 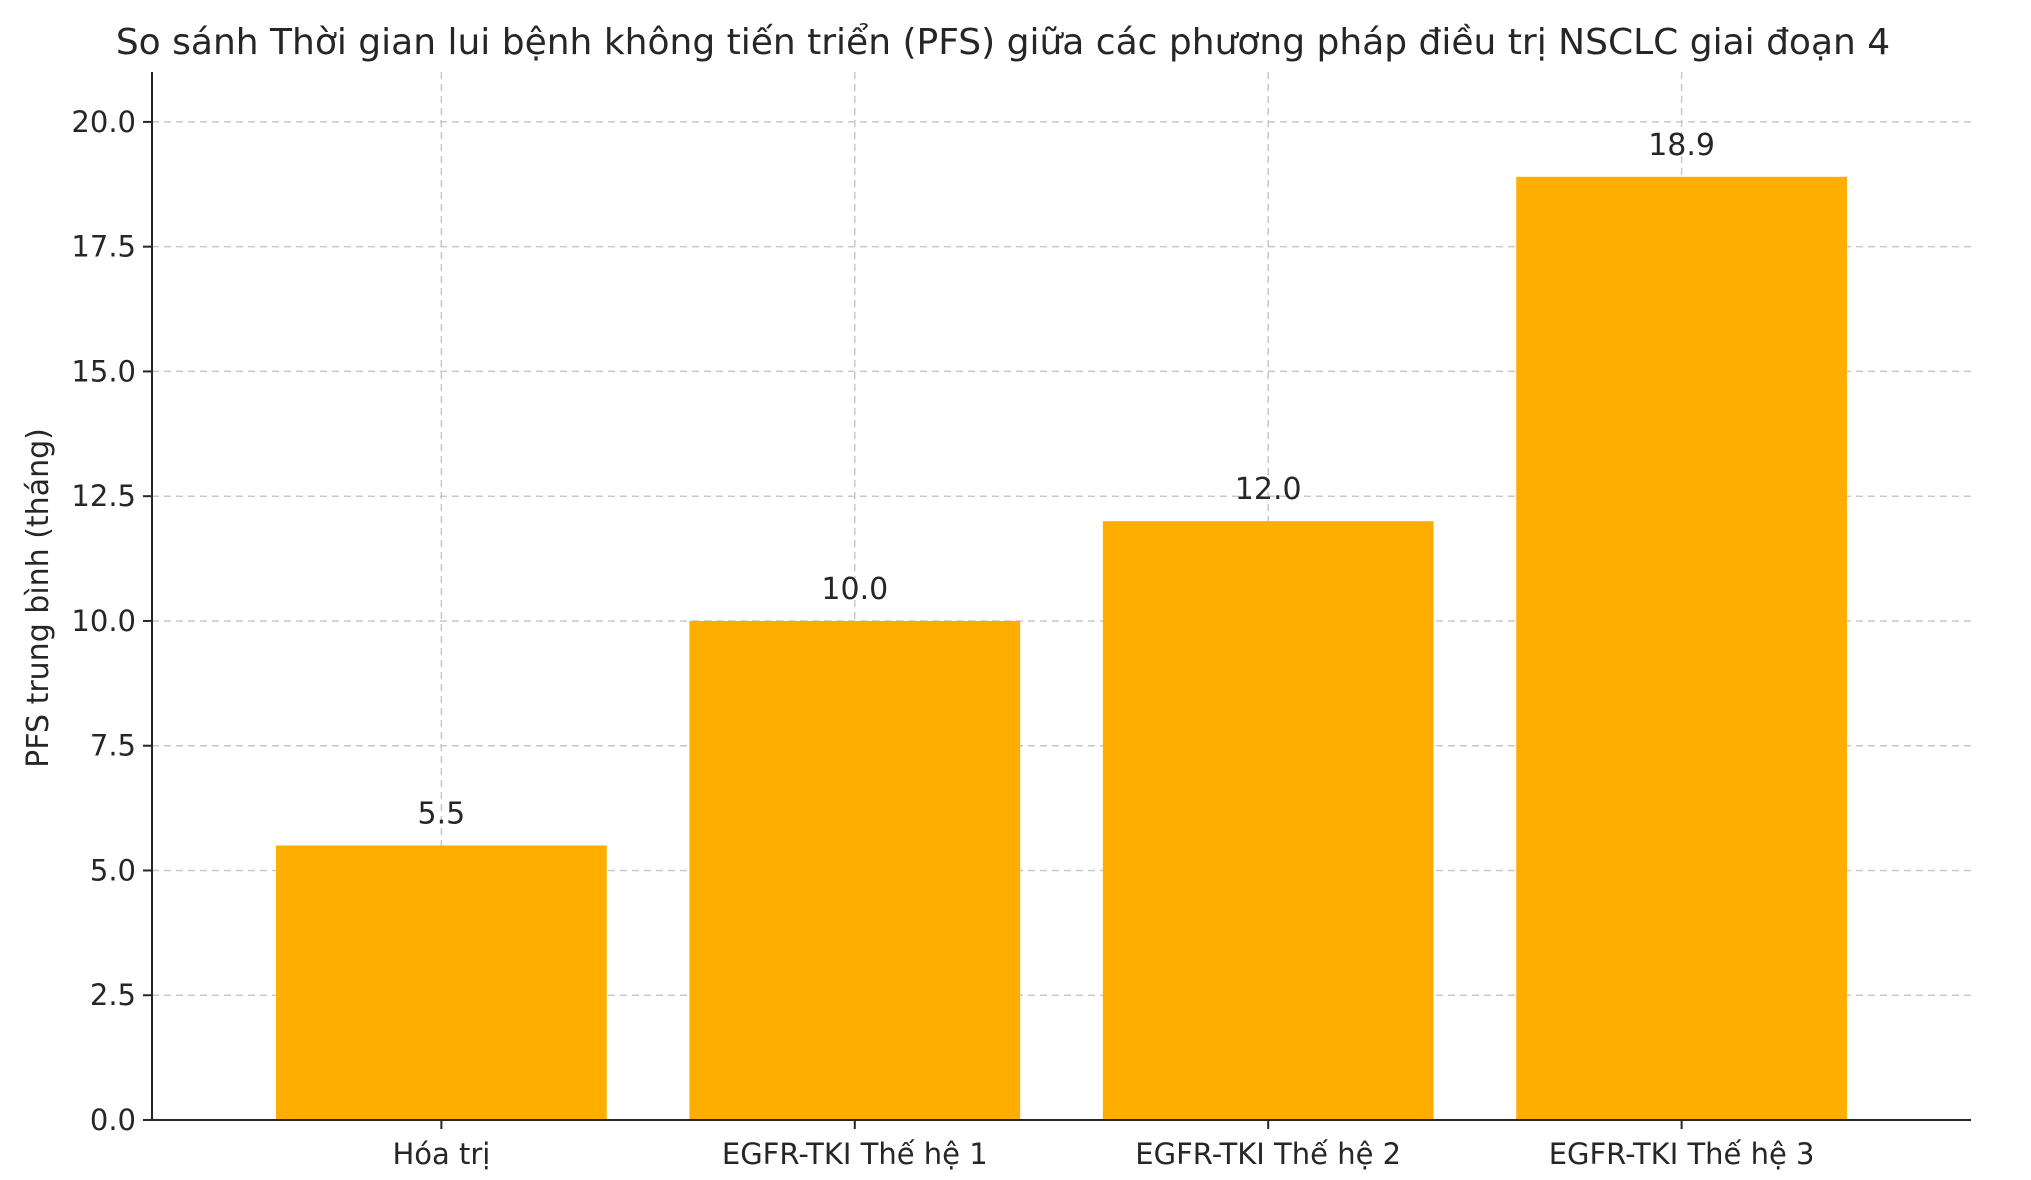 I want to click on y-tick-label: 17.5, so click(x=103, y=247).